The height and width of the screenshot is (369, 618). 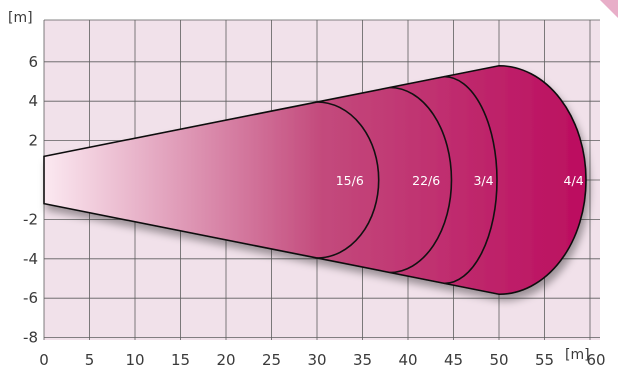 What do you see at coordinates (90, 360) in the screenshot?
I see `x-tick-label: 5` at bounding box center [90, 360].